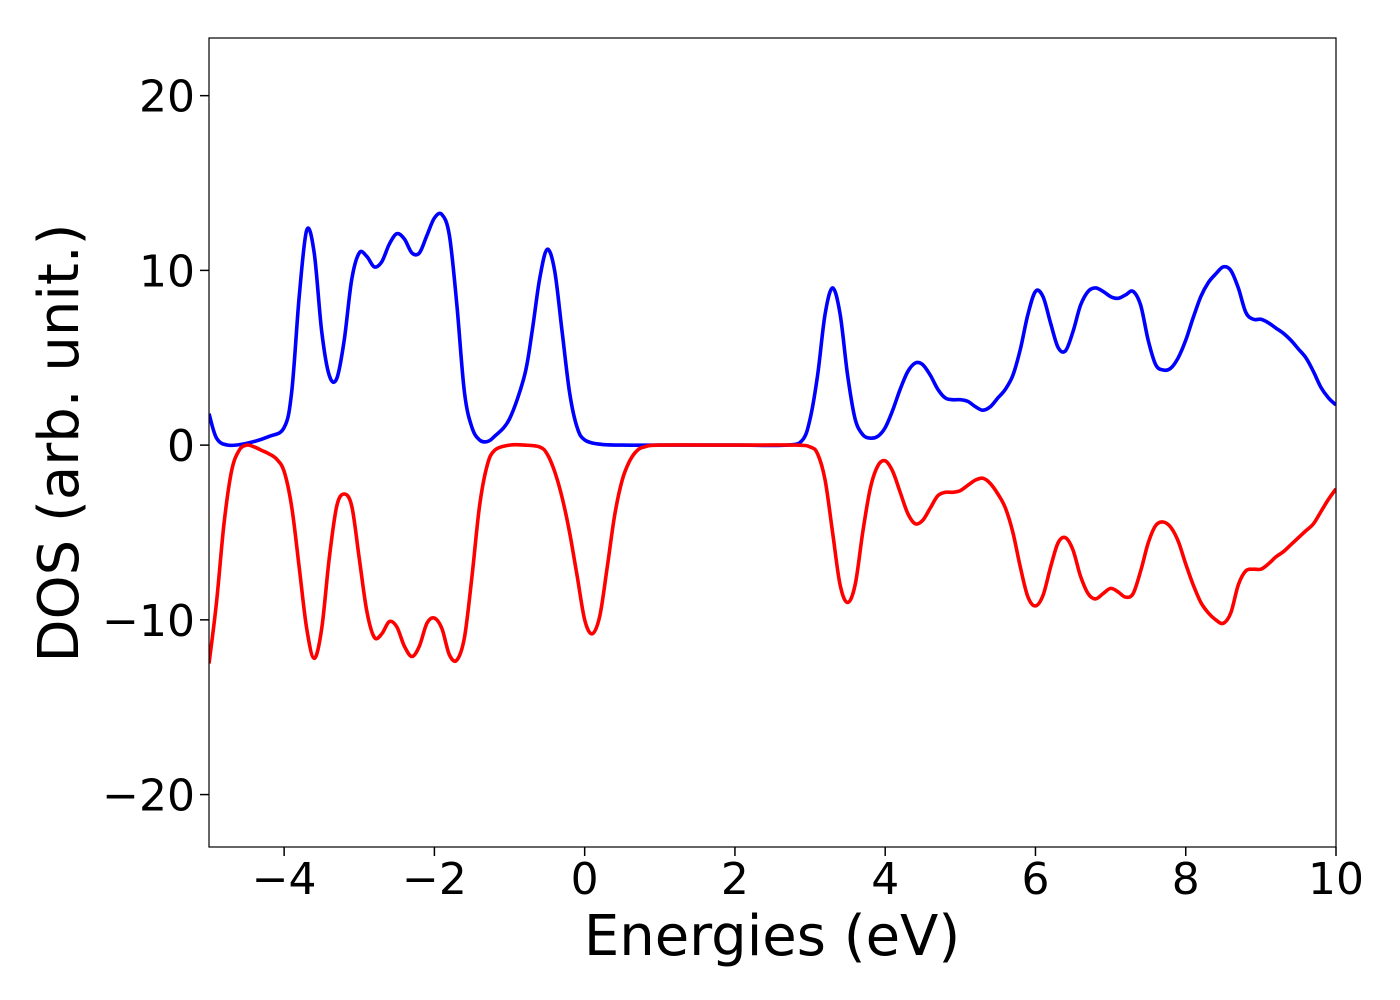 Image resolution: width=1400 pixels, height=1000 pixels. Describe the element at coordinates (148, 621) in the screenshot. I see `y-tick-label: −10` at that location.